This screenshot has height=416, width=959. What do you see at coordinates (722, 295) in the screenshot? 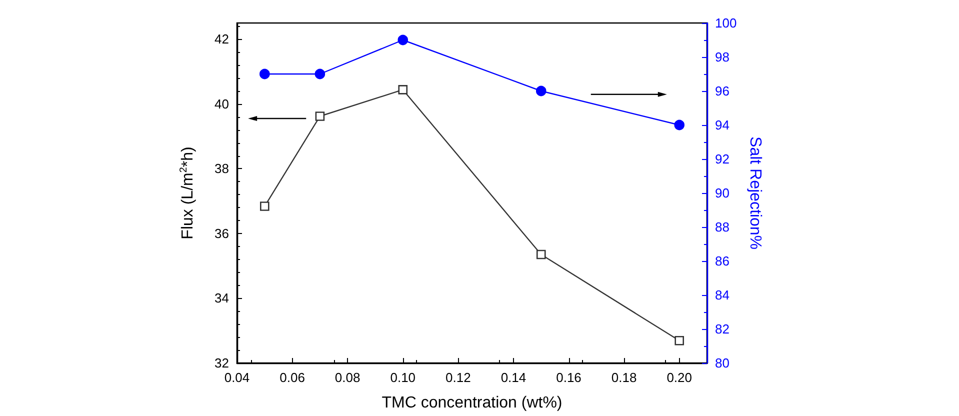
I see `y2-tick-label: 84` at bounding box center [722, 295].